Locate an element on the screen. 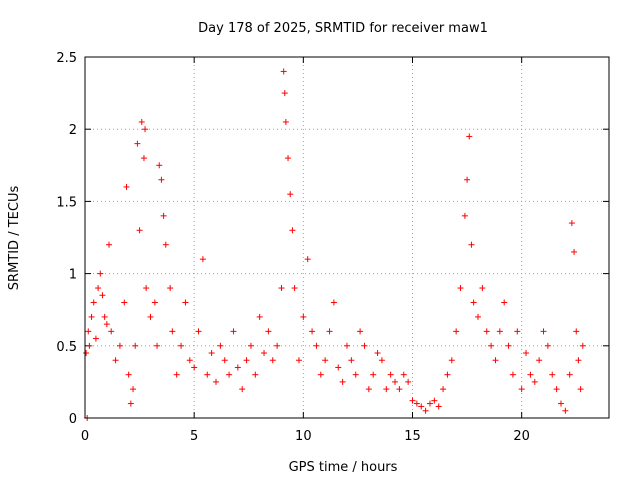  x-tick-label: 15 is located at coordinates (412, 436).